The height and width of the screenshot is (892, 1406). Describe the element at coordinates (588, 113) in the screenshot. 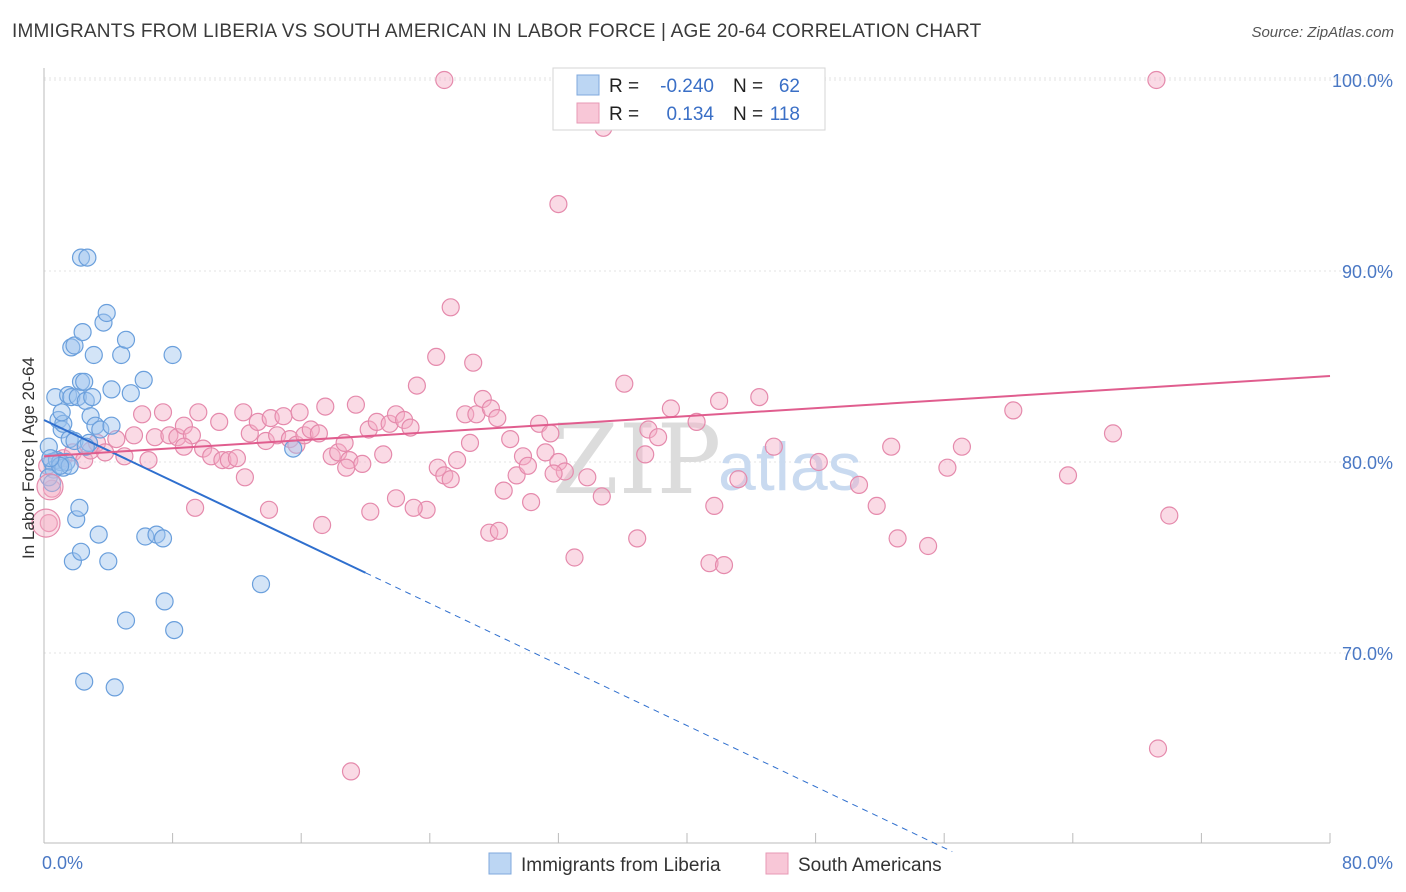

I see `legend-swatch-south-americans` at that location.